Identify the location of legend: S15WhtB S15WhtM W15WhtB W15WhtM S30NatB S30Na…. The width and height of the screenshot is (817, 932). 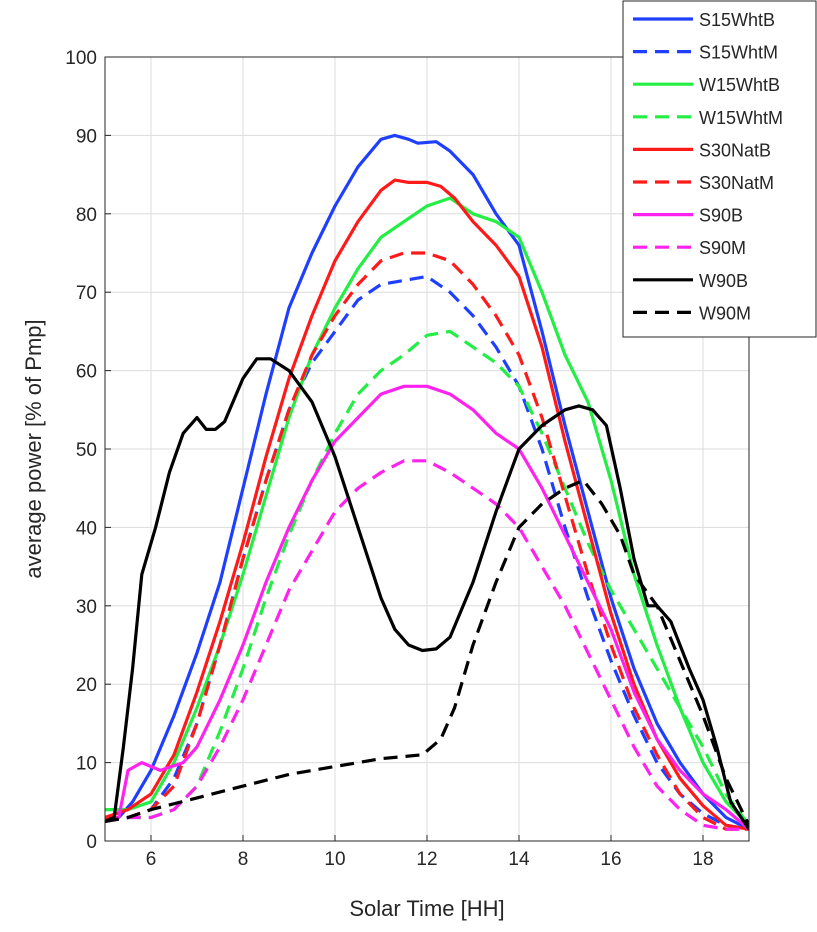
(719, 169).